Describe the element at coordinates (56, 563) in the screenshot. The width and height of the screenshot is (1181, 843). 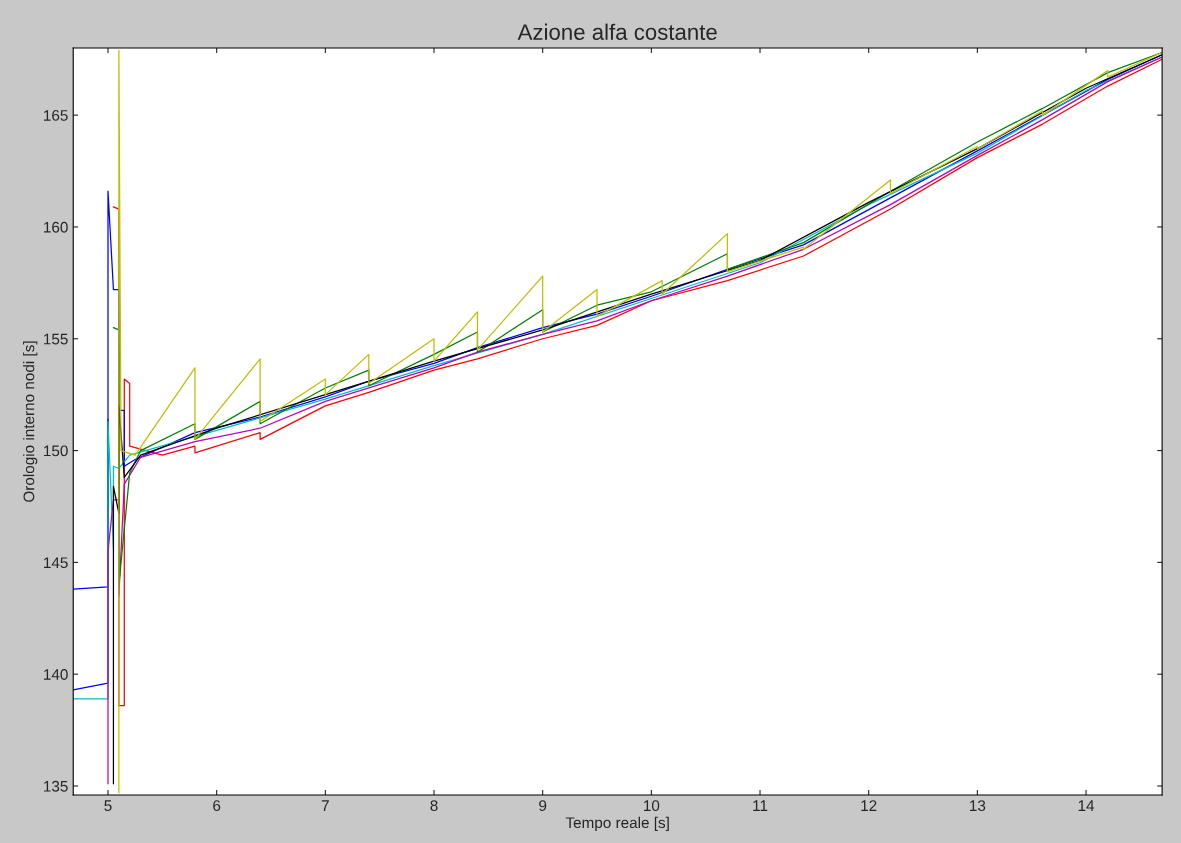
I see `y-tick-label: 145` at that location.